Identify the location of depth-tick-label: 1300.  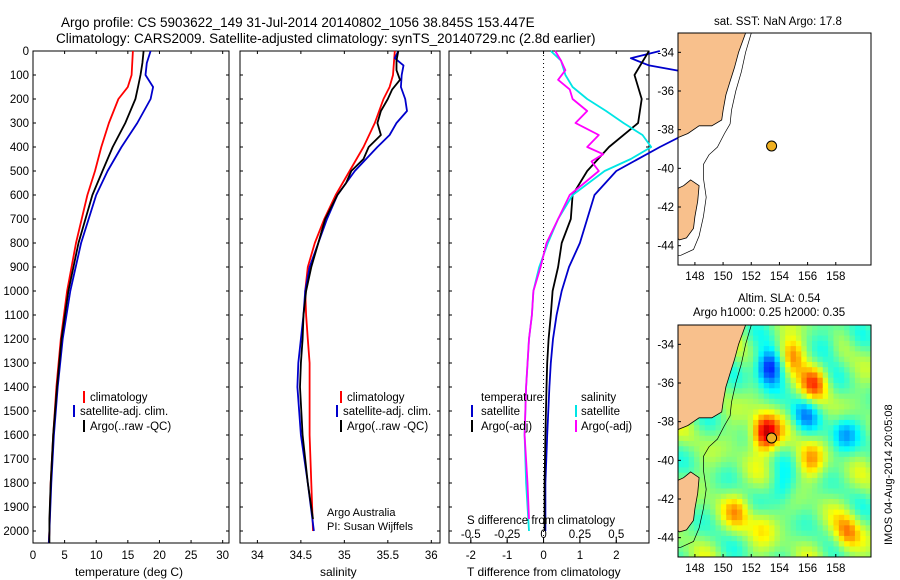
(16, 364).